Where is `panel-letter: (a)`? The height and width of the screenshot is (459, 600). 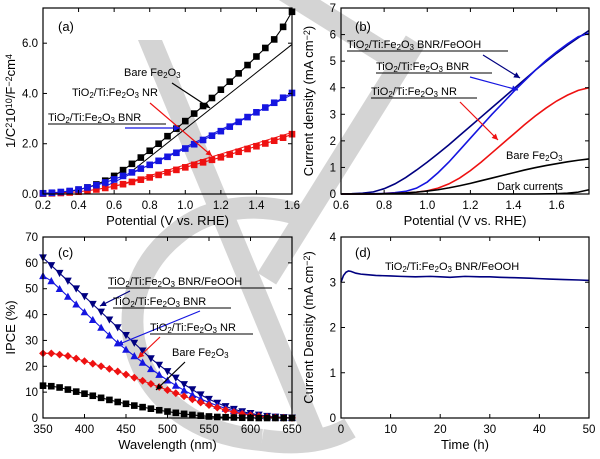
panel-letter: (a) is located at coordinates (66, 26).